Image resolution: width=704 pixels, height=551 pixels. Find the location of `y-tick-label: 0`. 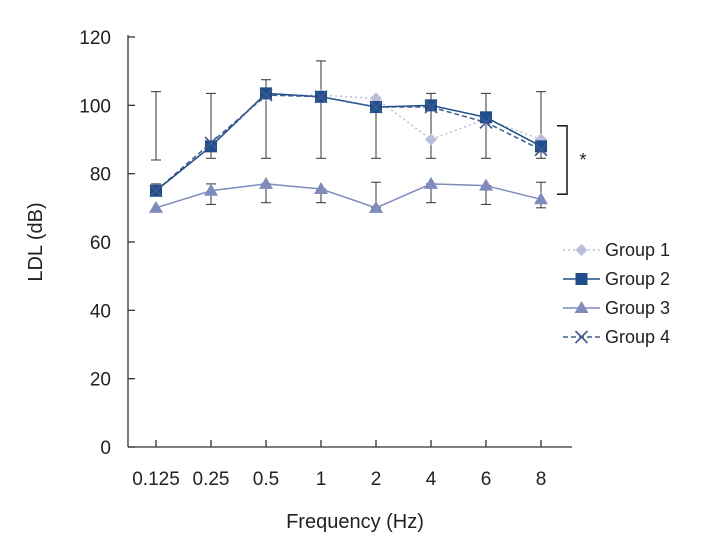

y-tick-label: 0 is located at coordinates (105, 448).